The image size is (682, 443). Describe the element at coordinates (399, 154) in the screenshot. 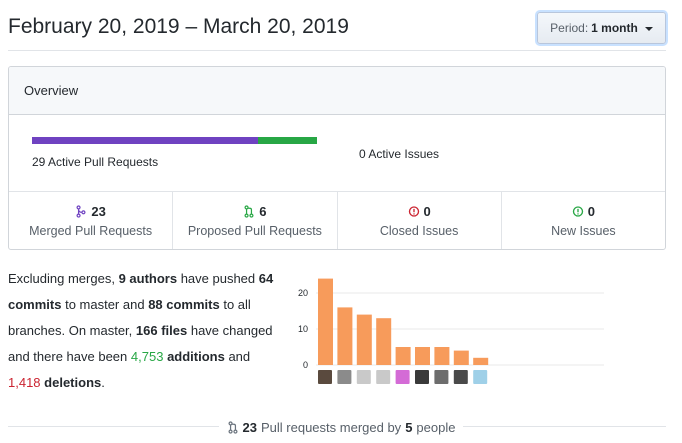

I see `active-issues-link: 0 Active Issues` at that location.